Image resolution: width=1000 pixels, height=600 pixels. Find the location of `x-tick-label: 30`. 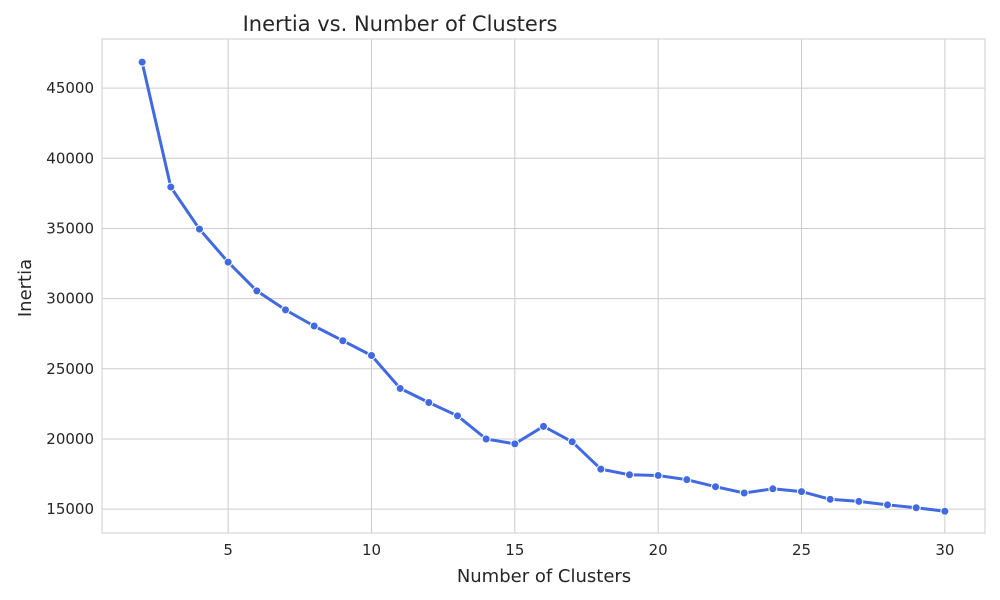

x-tick-label: 30 is located at coordinates (944, 550).